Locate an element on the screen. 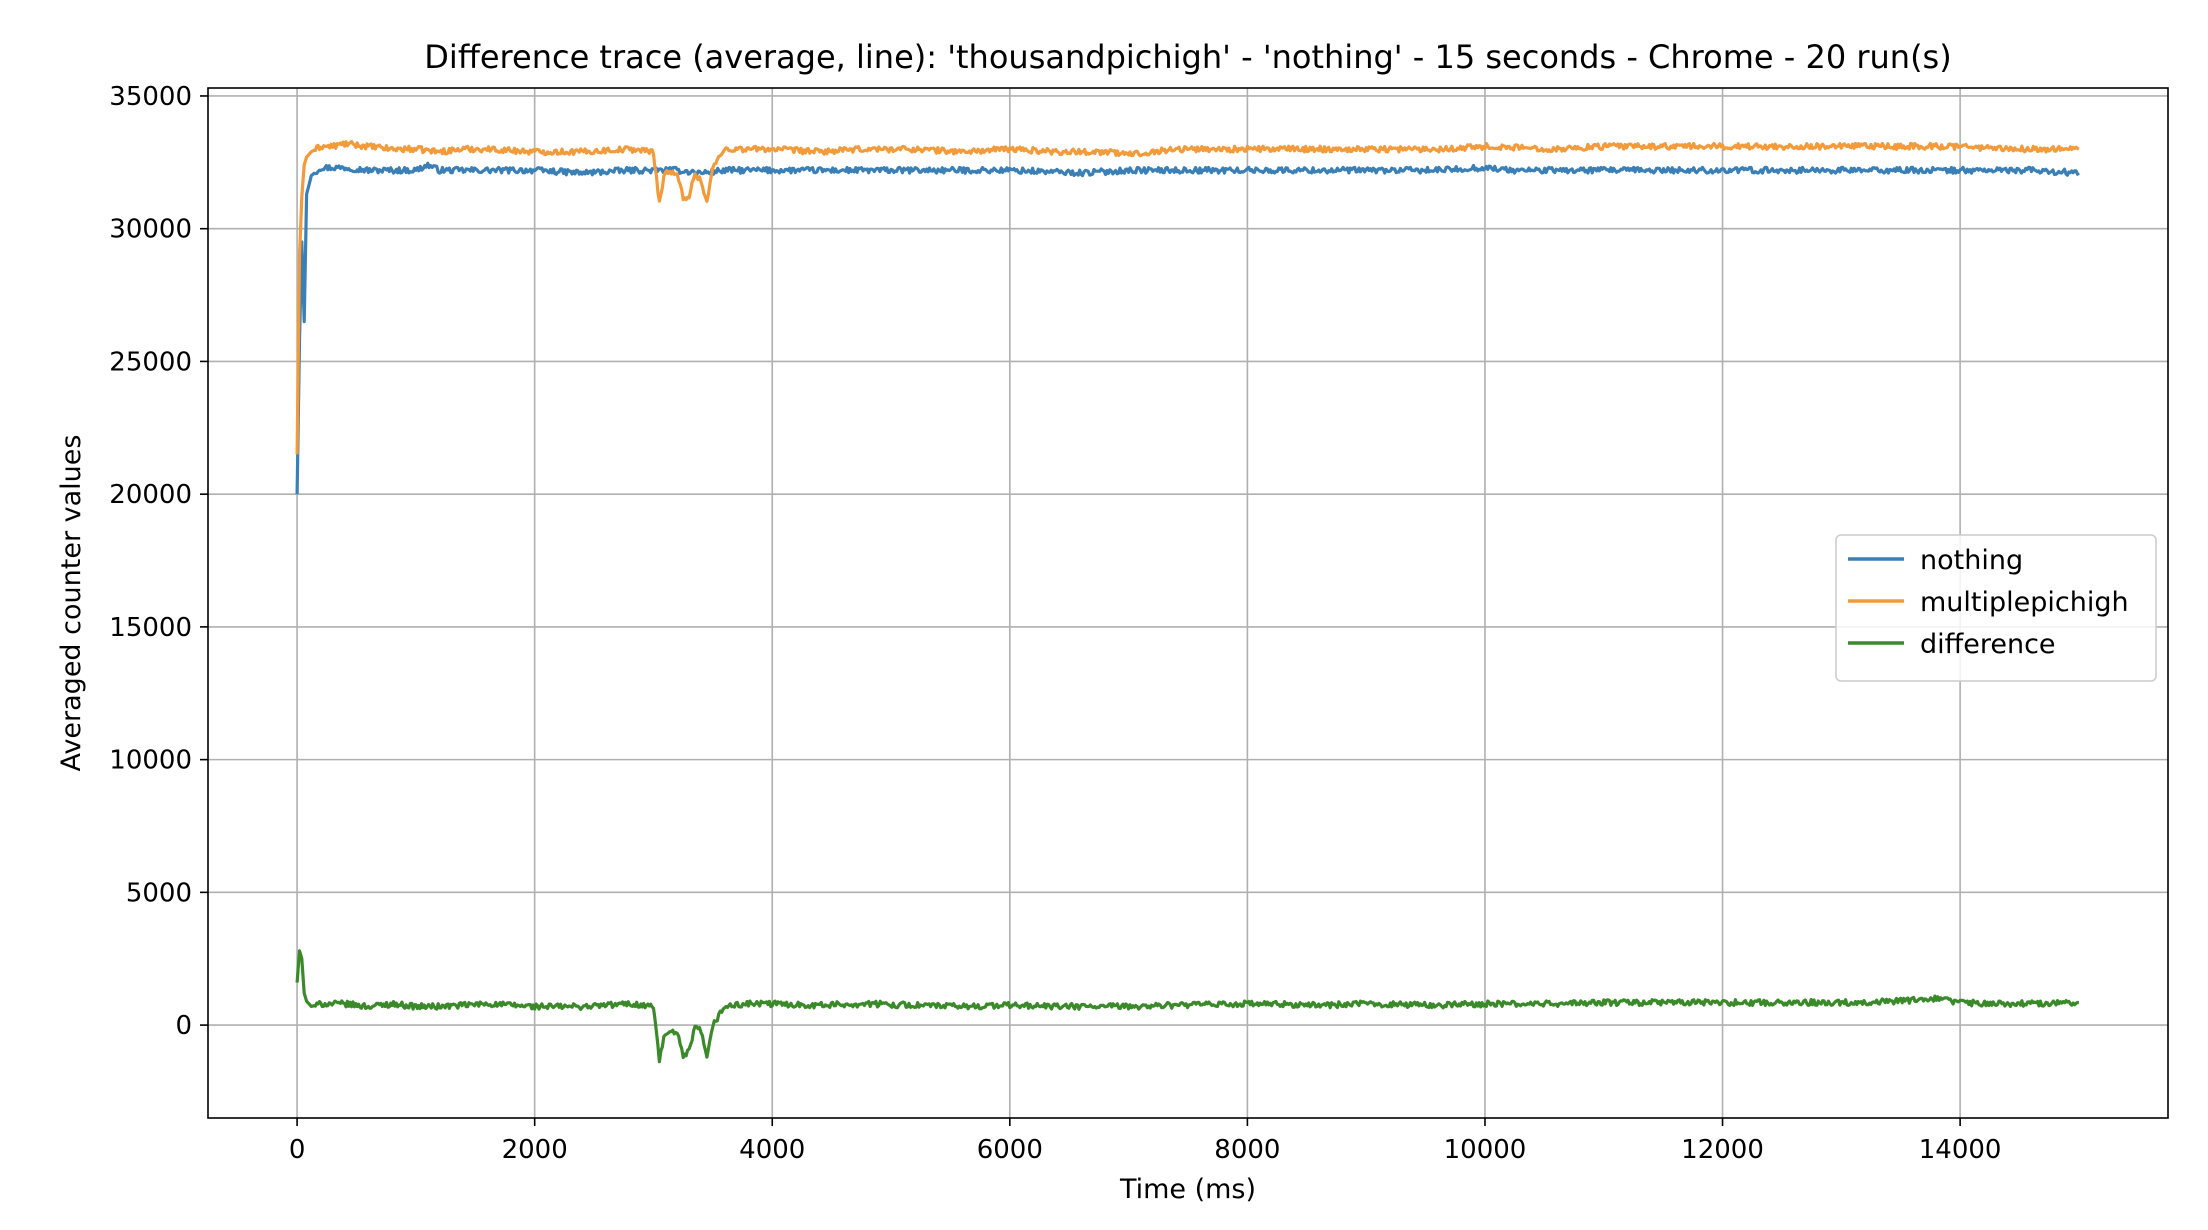 Image resolution: width=2208 pixels, height=1230 pixels. y-tick-label: 5000 is located at coordinates (159, 893).